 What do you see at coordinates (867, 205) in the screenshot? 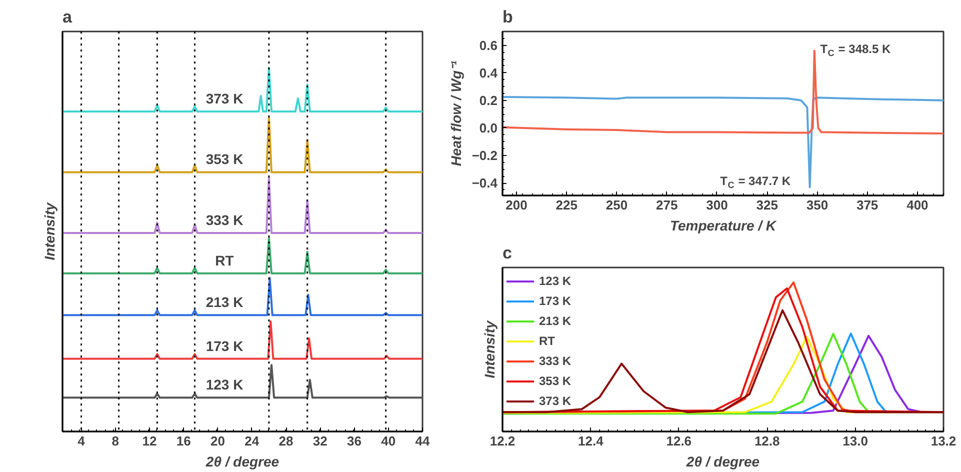
I see `x-tick-label: 375` at bounding box center [867, 205].